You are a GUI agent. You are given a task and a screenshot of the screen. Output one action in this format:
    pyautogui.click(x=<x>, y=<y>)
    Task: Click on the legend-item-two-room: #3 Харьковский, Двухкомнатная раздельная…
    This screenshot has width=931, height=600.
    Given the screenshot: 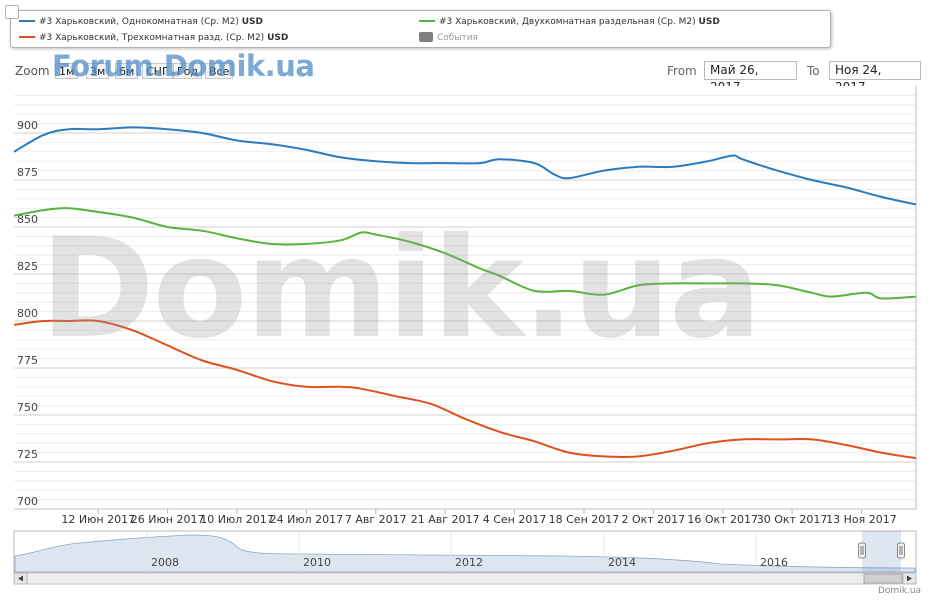 What is the action you would take?
    pyautogui.click(x=569, y=22)
    